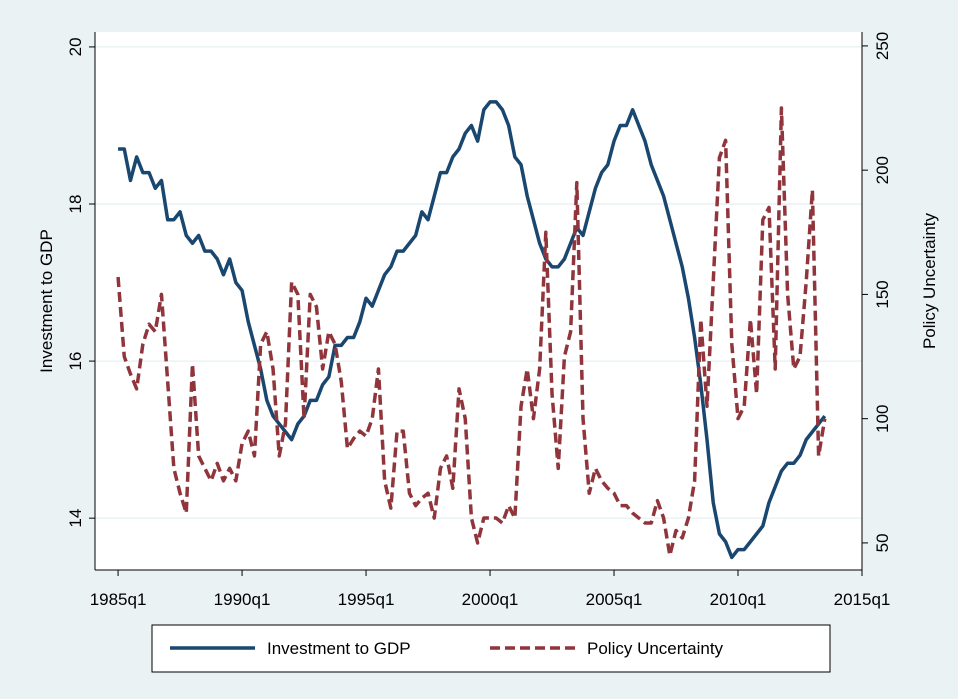  Describe the element at coordinates (75, 46) in the screenshot. I see `y-tick-label: 20` at that location.